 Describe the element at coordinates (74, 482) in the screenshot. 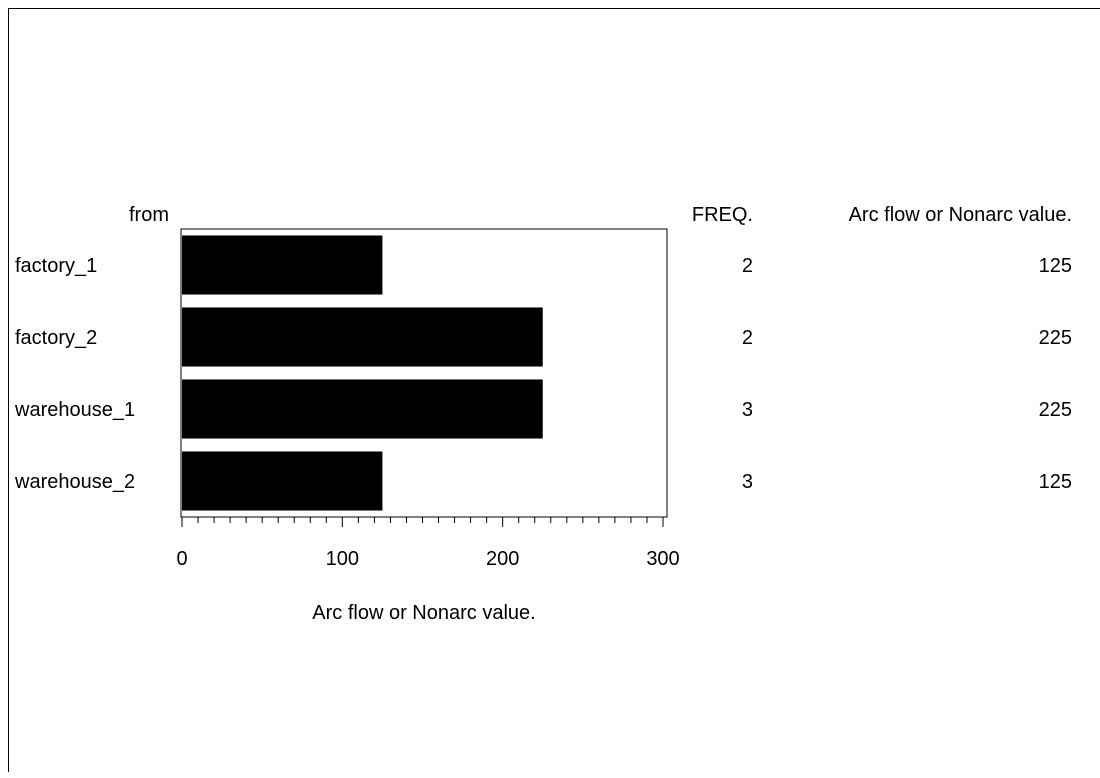

I see `category-label: warehouse_2` at that location.